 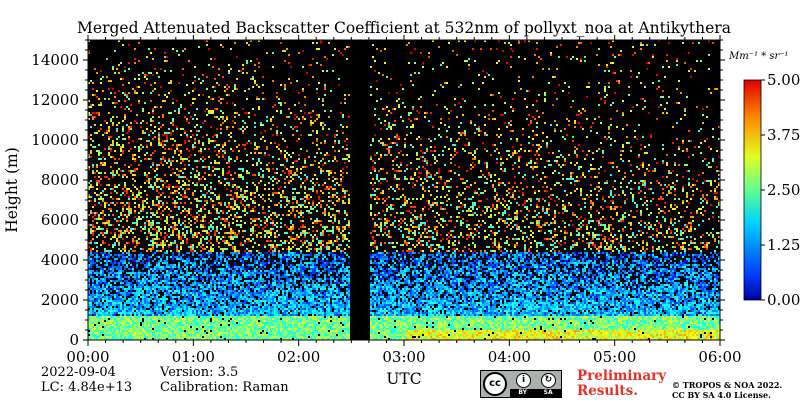 I want to click on y-tick-label: 6000, so click(x=60, y=220).